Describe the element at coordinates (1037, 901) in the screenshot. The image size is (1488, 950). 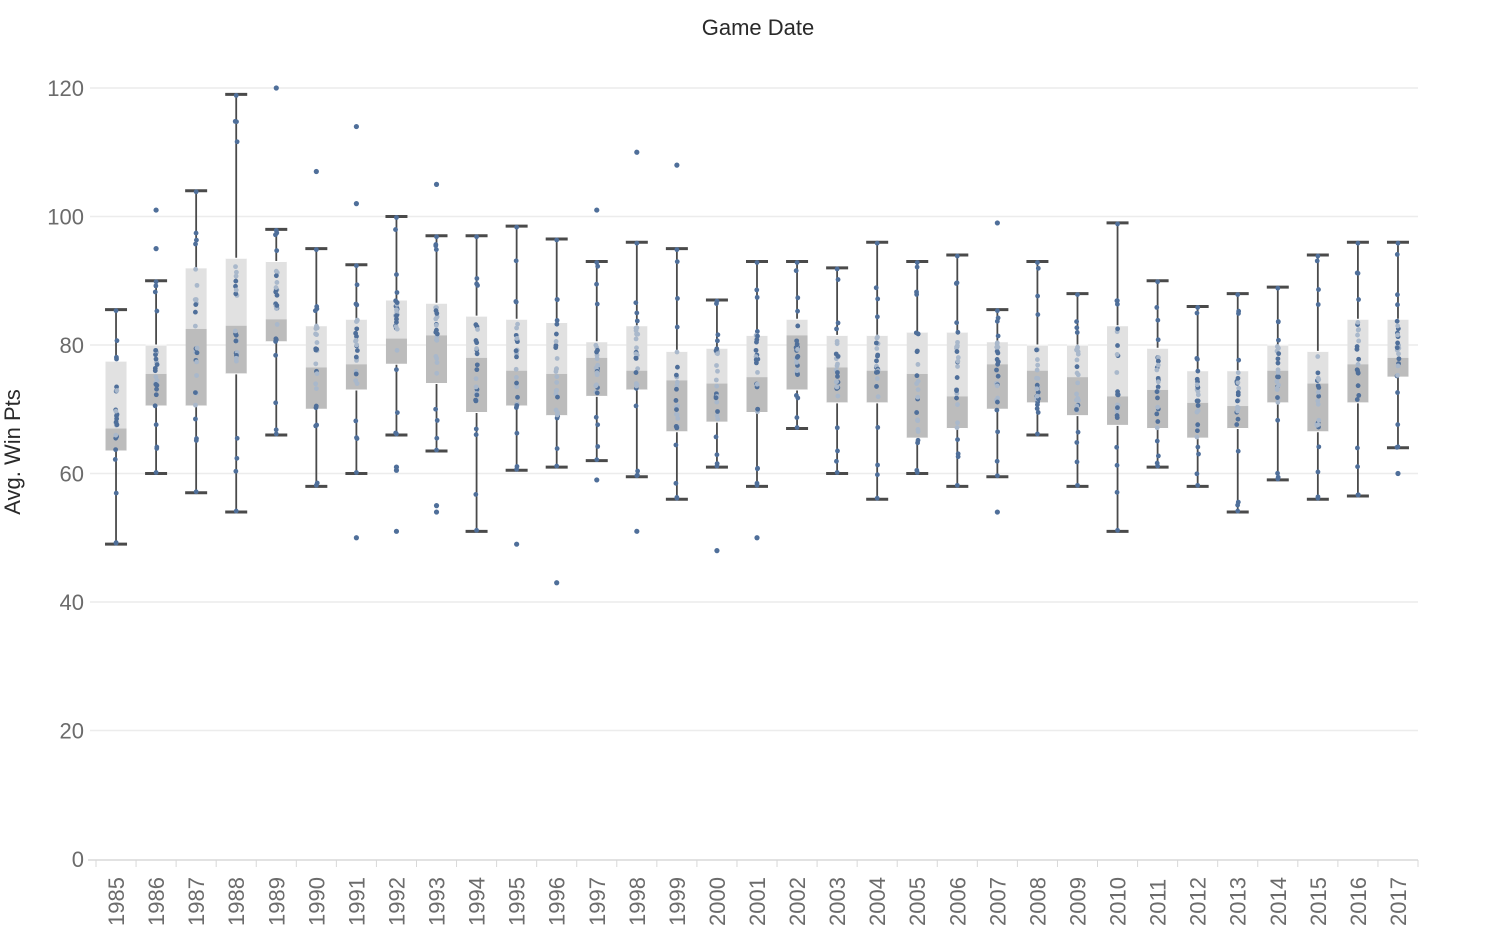
I see `x-tick-label: 2008` at that location.